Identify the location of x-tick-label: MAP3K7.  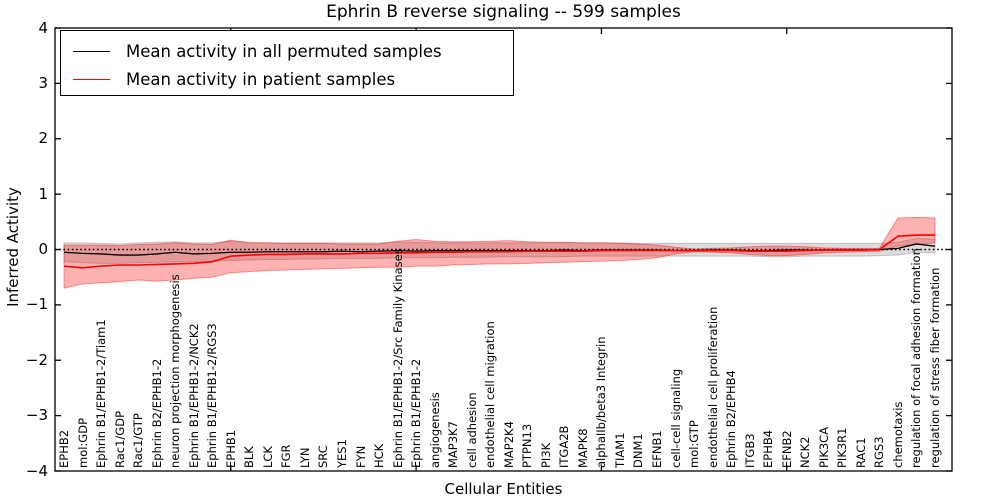
(453, 444).